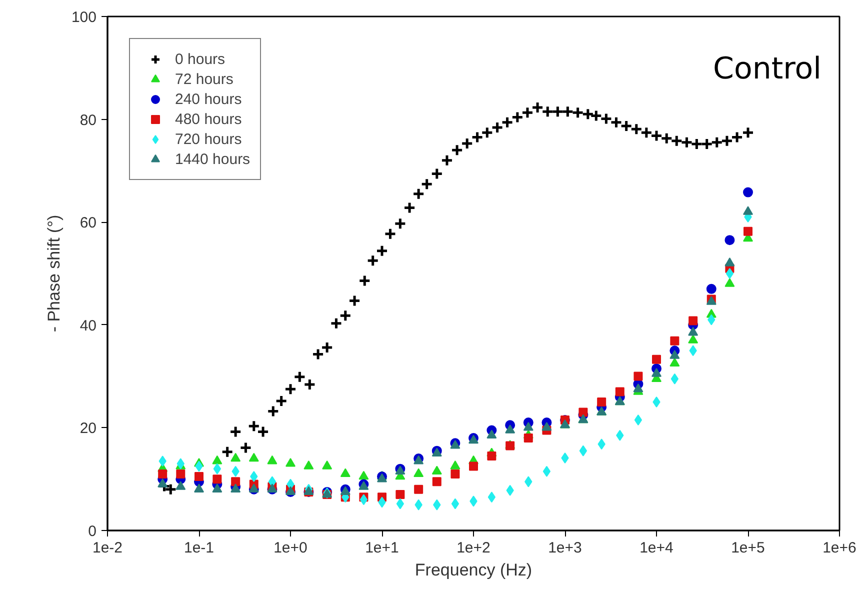  I want to click on y-tick-label: 0, so click(92, 531).